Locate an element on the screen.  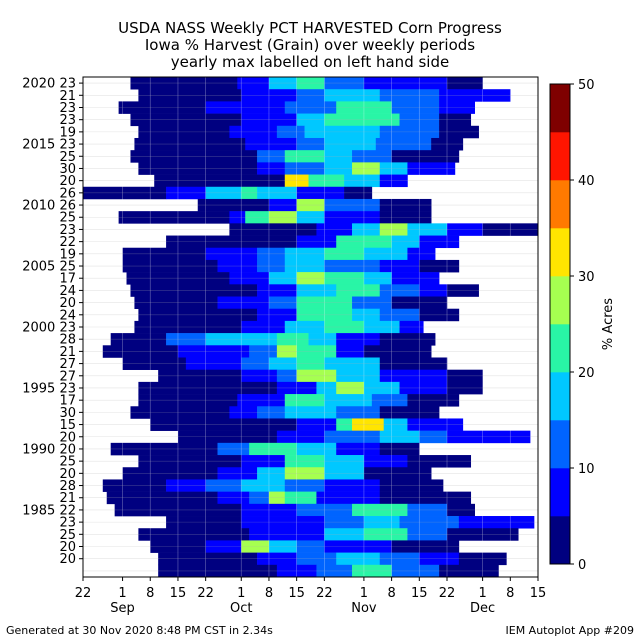
month-label: Sep is located at coordinates (122, 608).